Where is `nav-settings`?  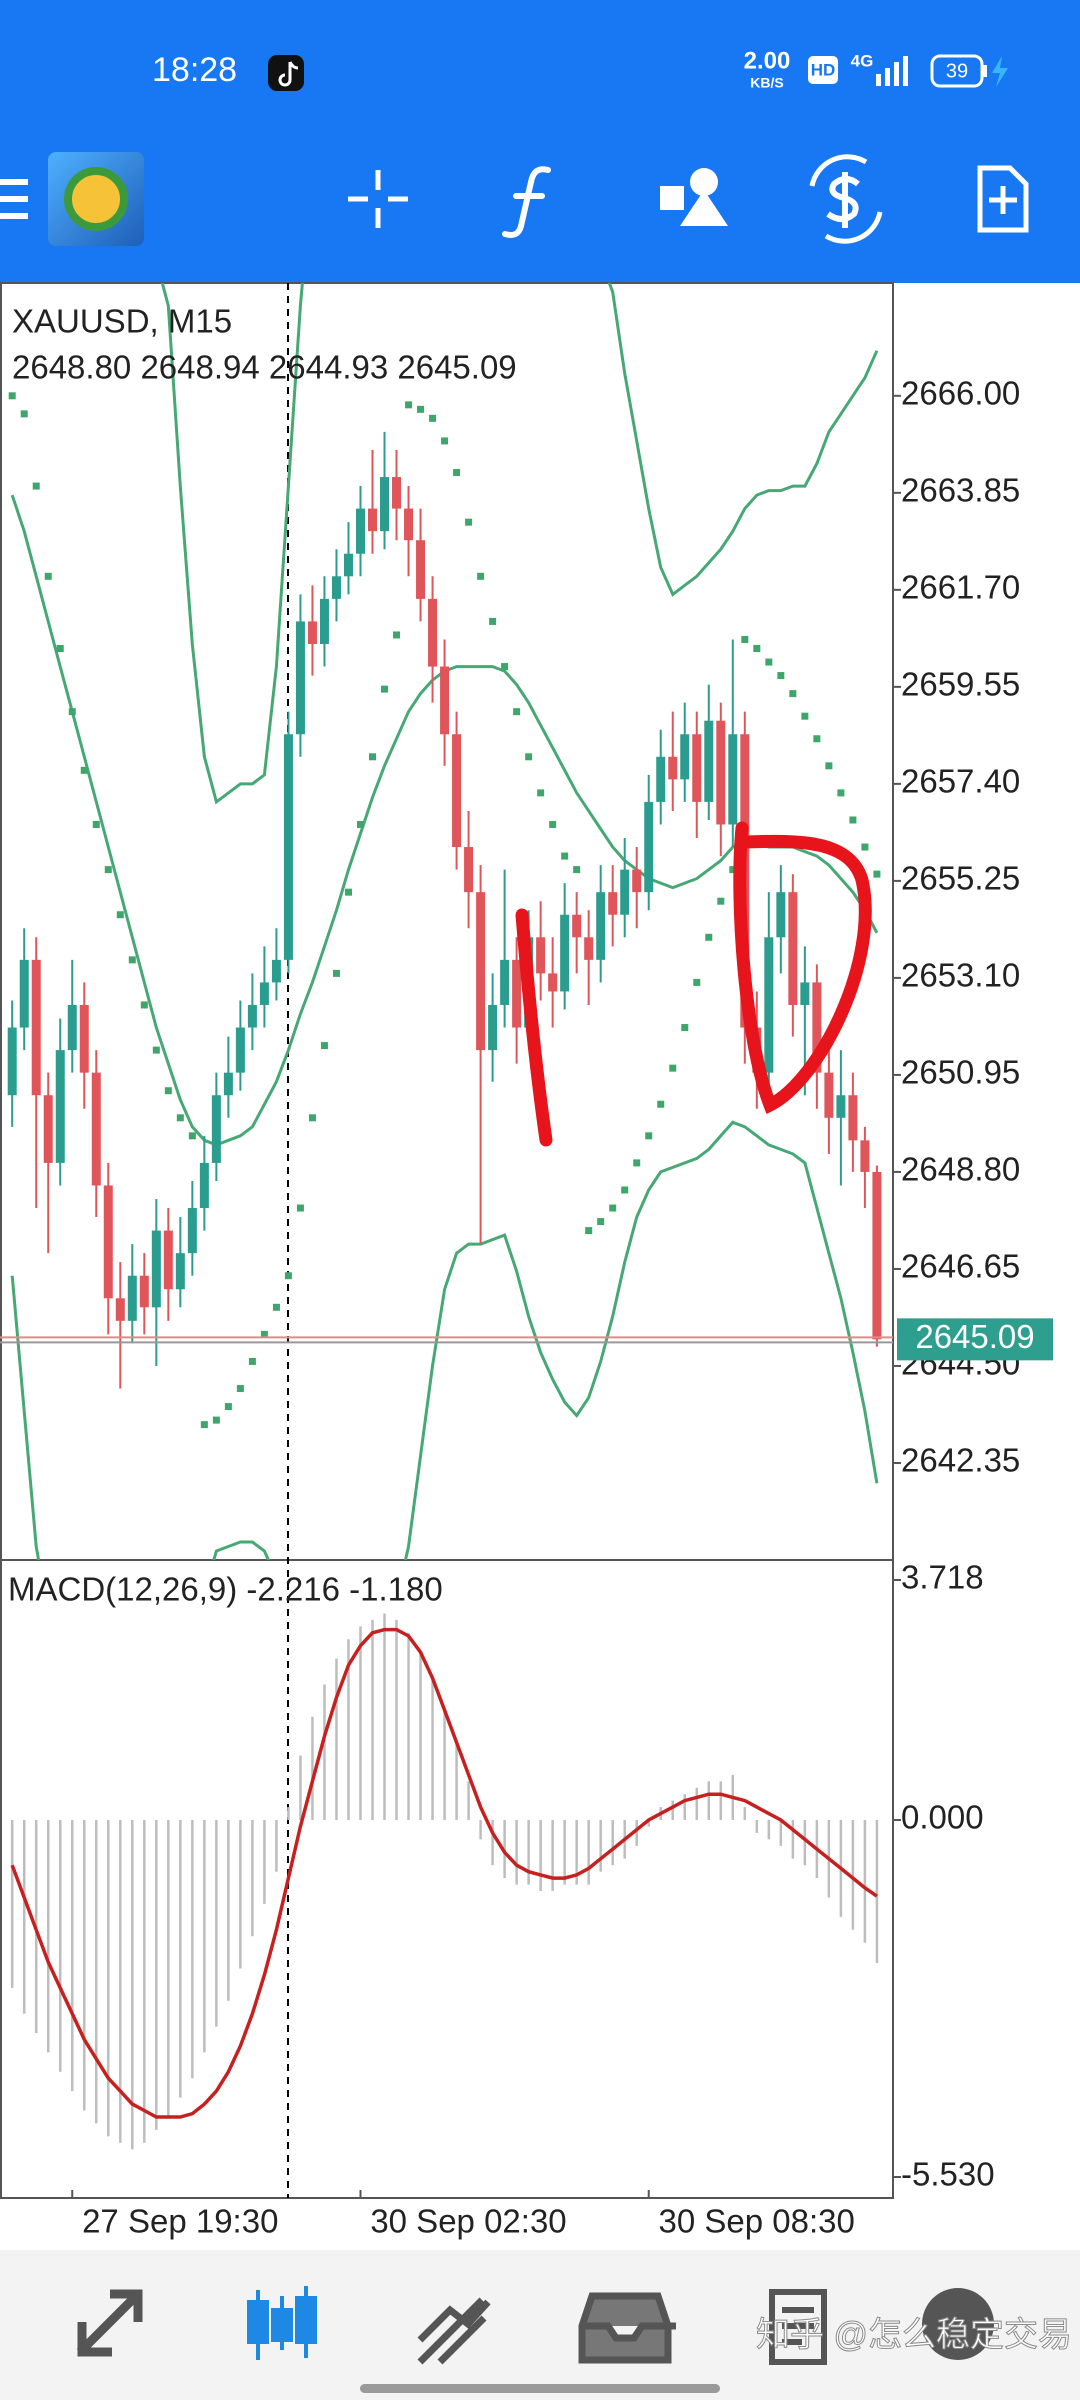
nav-settings is located at coordinates (958, 2324).